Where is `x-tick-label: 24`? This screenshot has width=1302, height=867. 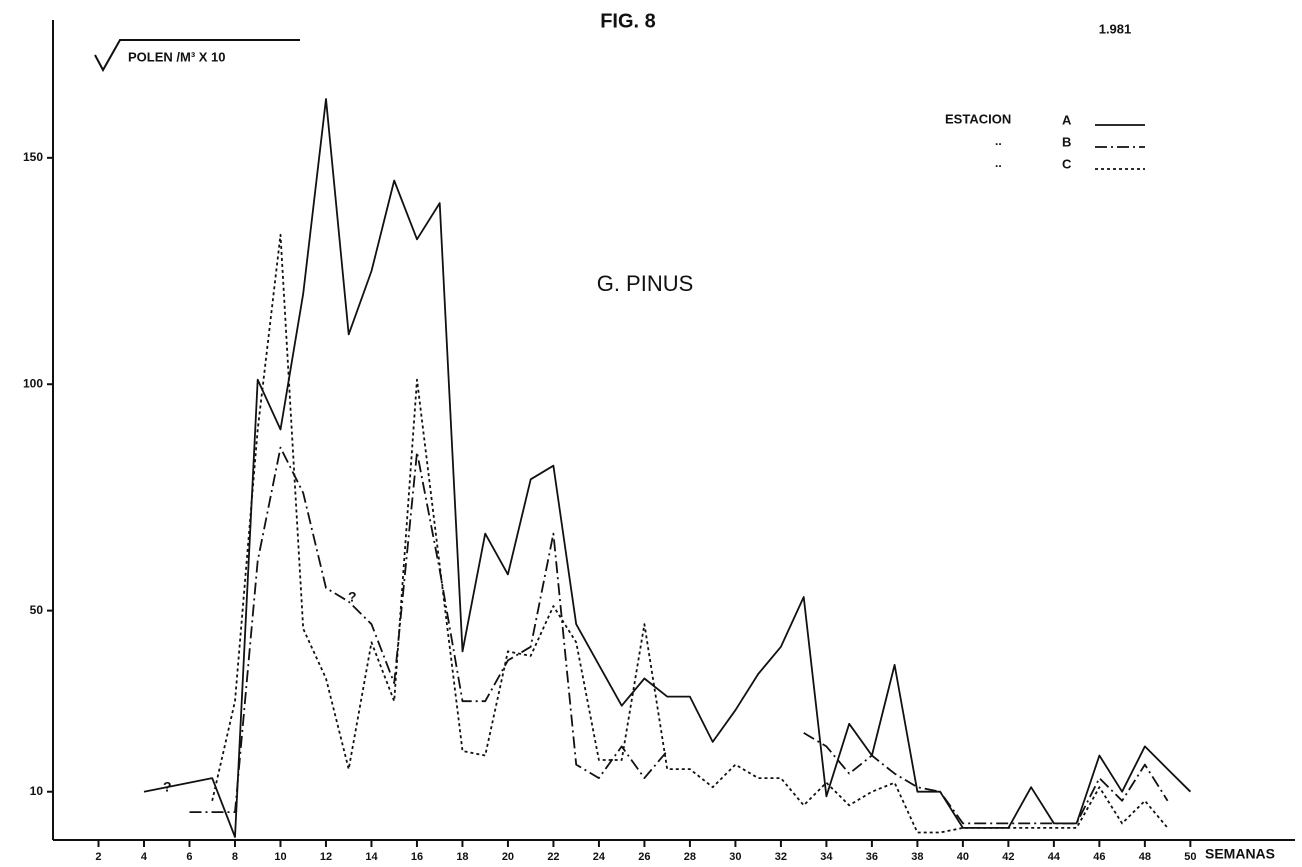
x-tick-label: 24 is located at coordinates (599, 857).